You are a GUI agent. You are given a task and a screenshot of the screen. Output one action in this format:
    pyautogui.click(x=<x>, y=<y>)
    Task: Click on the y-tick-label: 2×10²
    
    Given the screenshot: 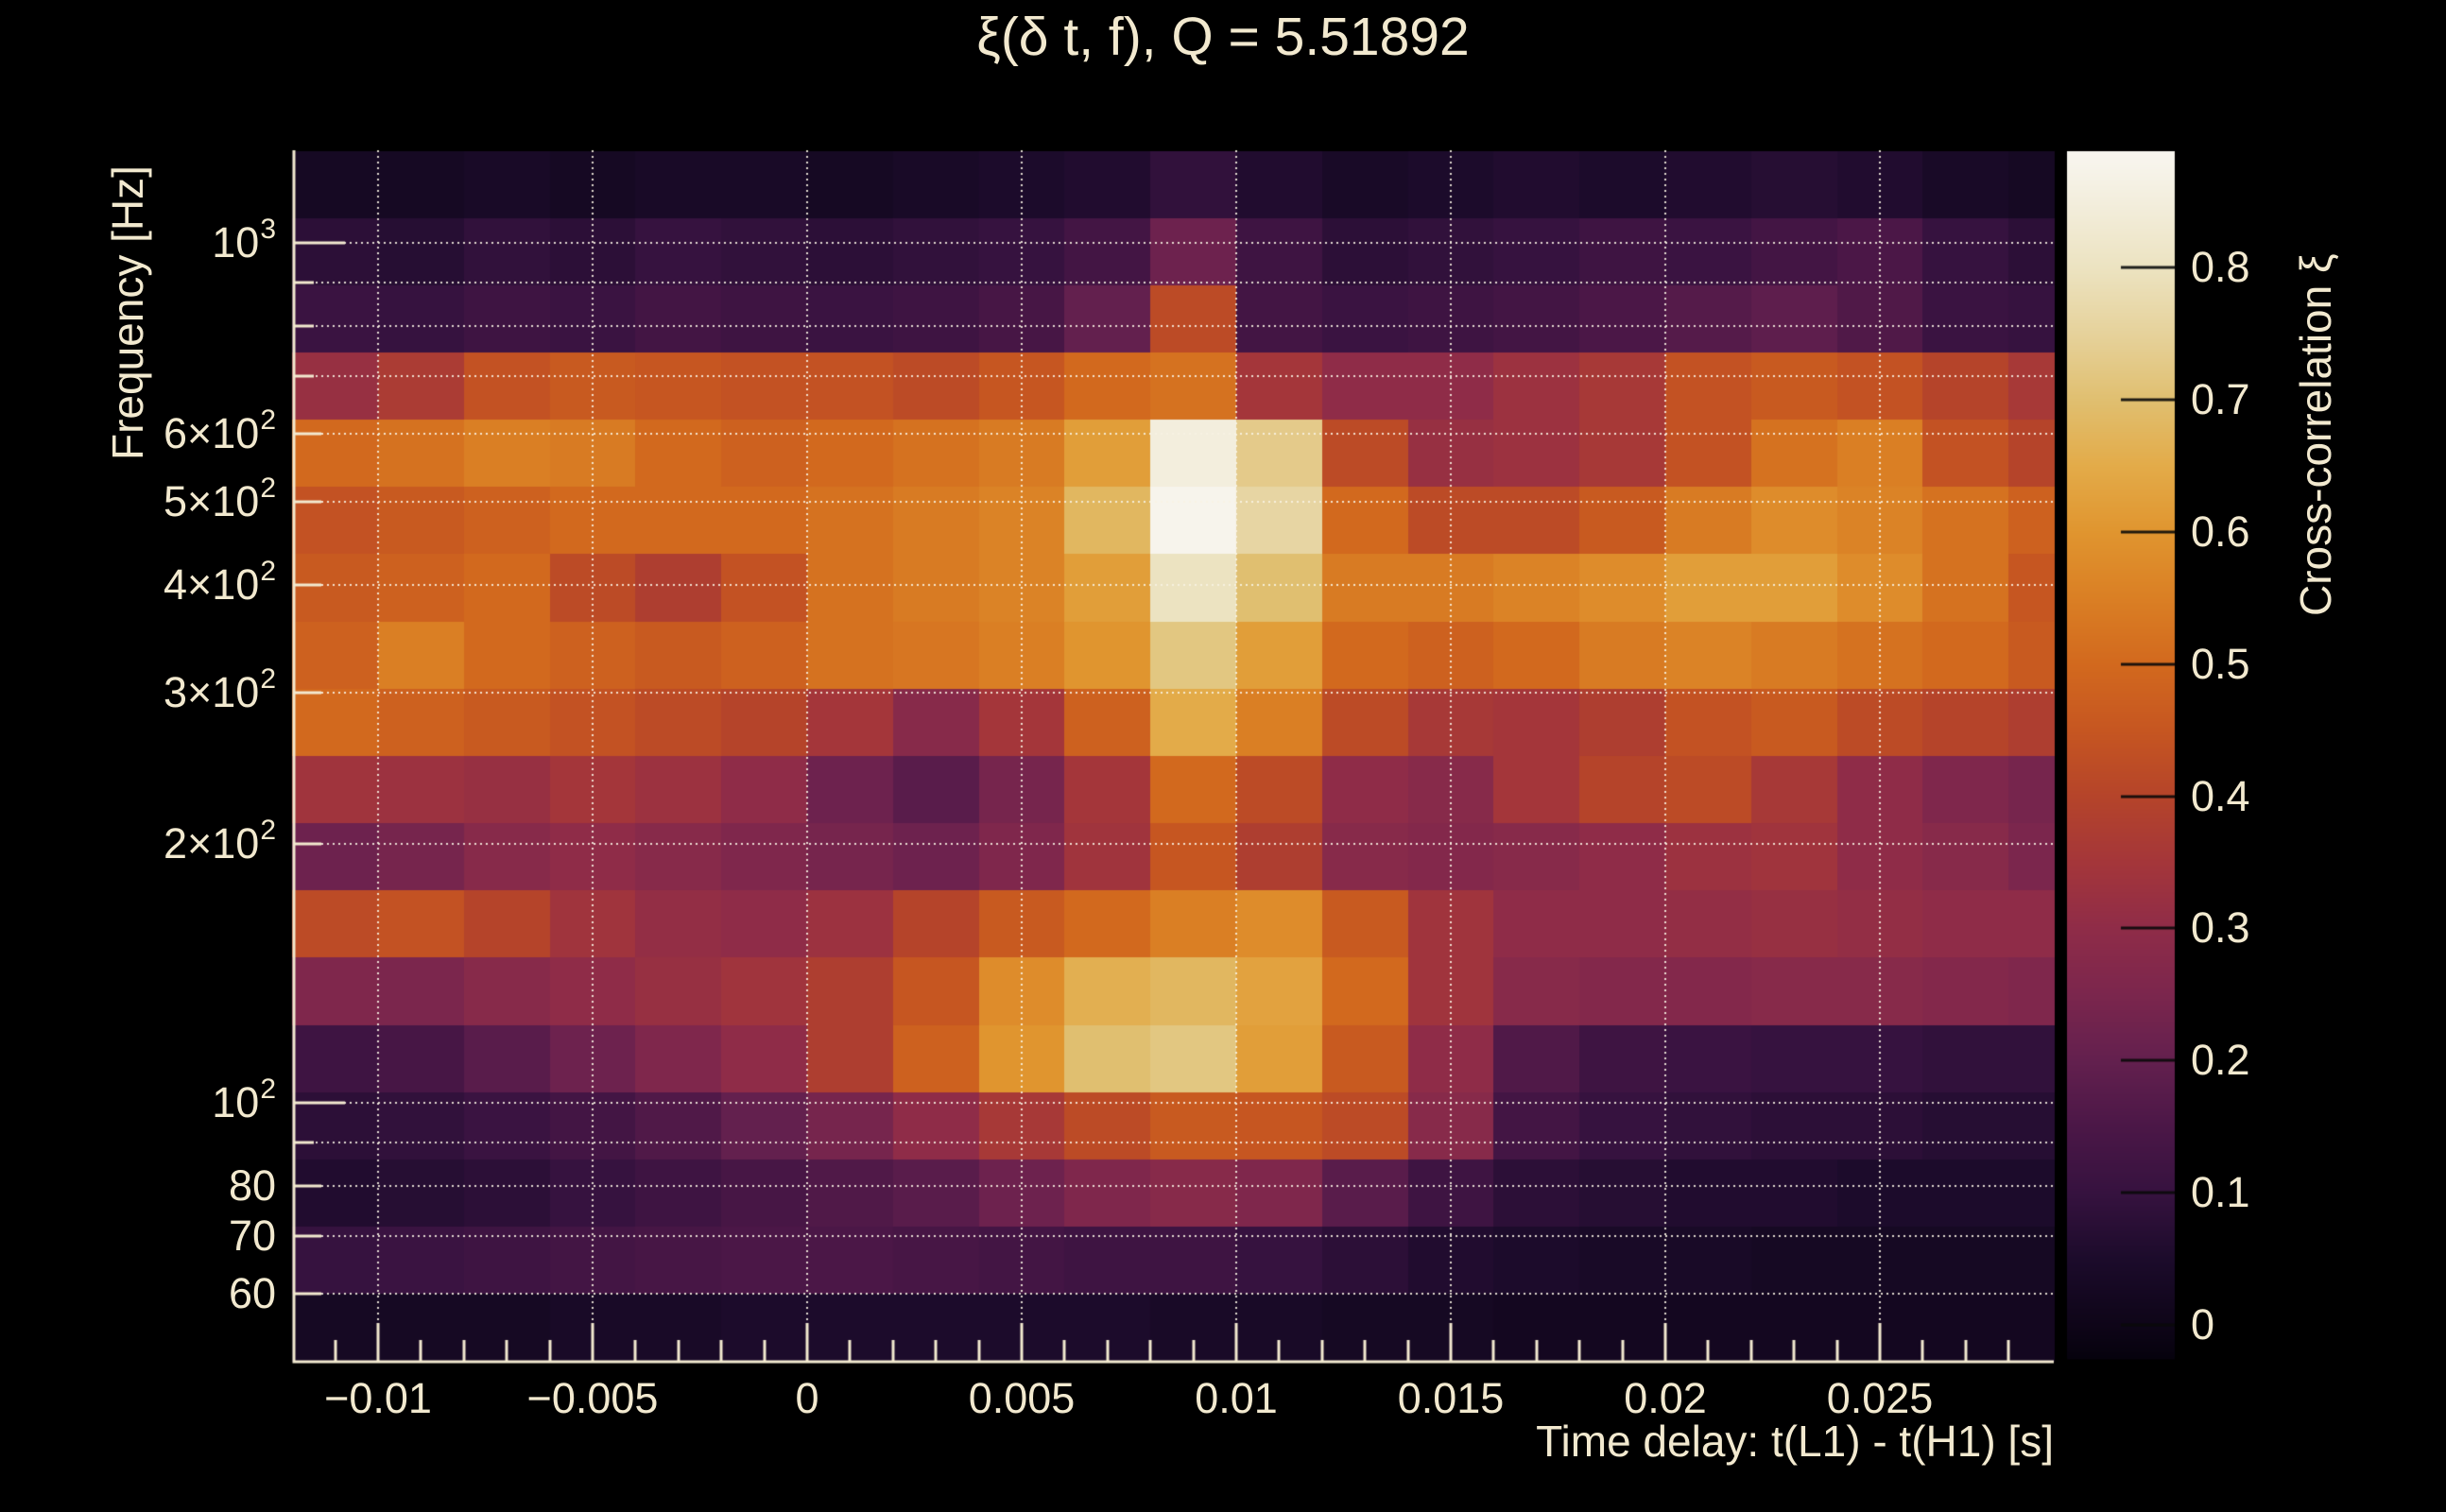 What is the action you would take?
    pyautogui.click(x=219, y=841)
    